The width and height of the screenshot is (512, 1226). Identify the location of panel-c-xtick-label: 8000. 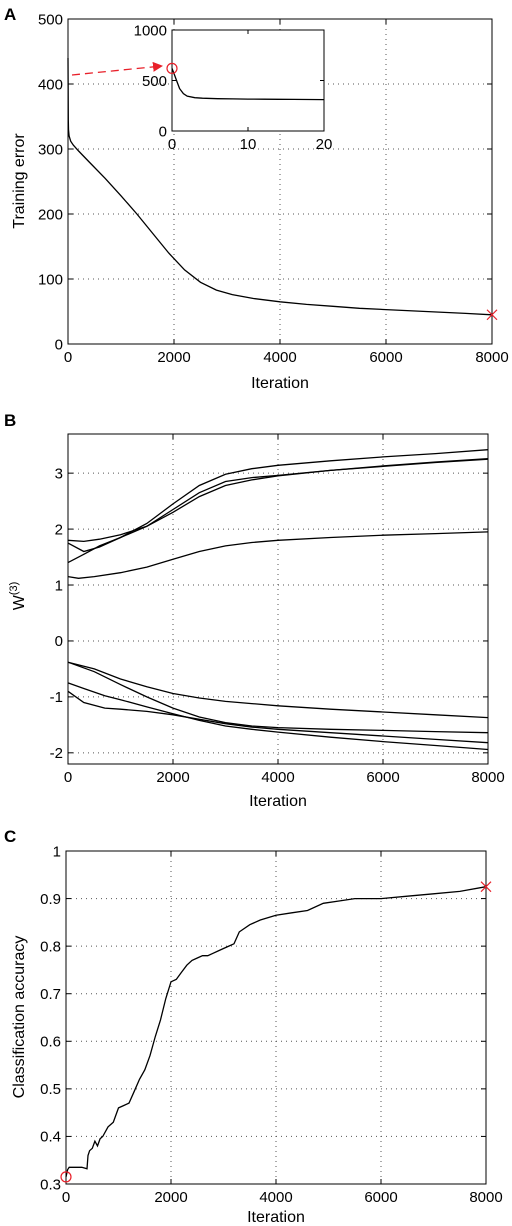
(485, 1197).